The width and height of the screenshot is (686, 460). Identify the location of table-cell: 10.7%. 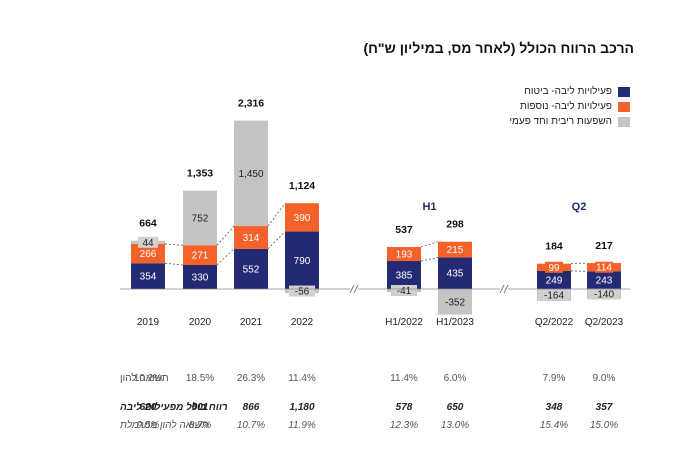
(251, 425).